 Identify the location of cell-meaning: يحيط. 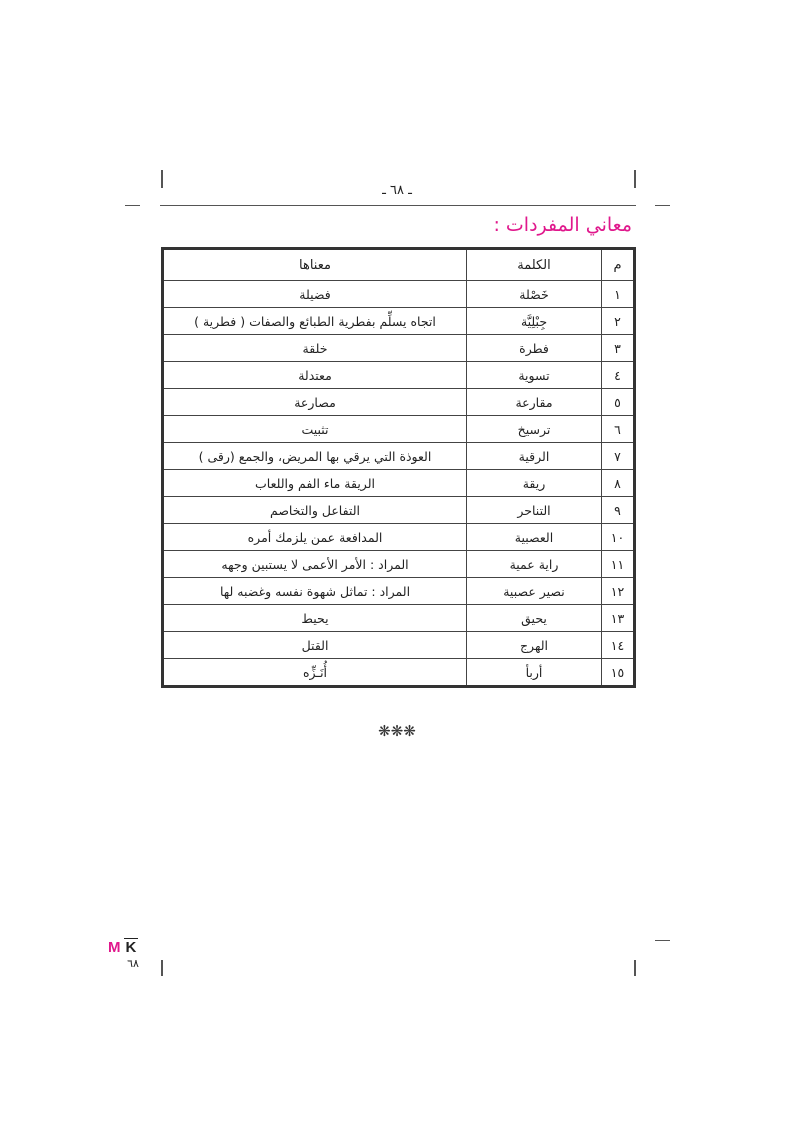
(314, 618).